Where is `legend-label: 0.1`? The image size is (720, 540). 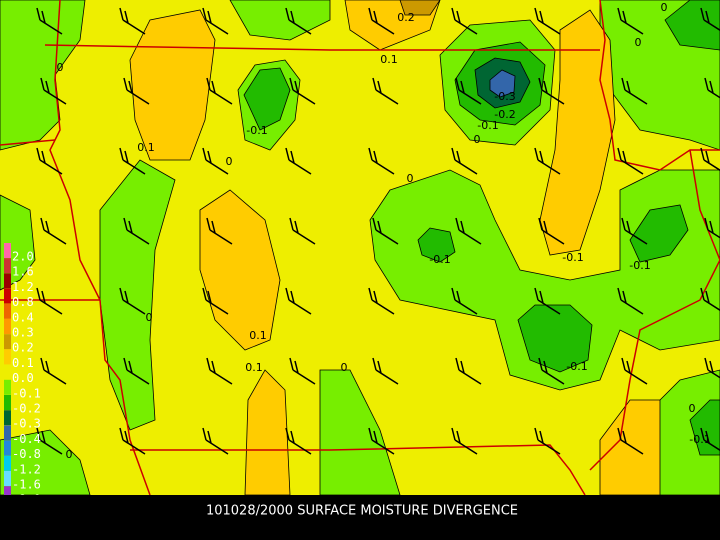
legend-label: 0.1 is located at coordinates (23, 363).